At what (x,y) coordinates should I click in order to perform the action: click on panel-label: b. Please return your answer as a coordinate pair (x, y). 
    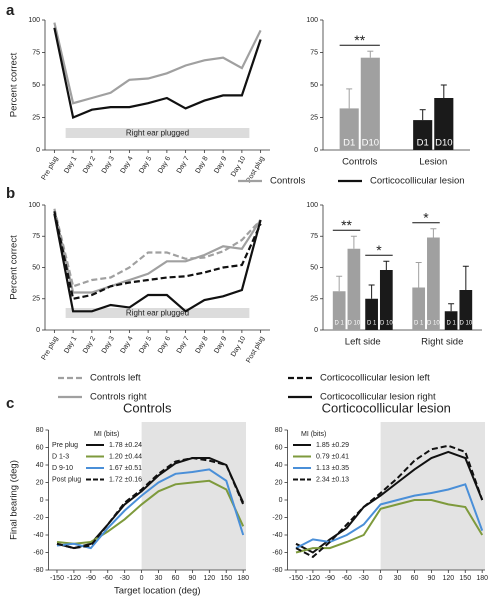
    Looking at the image, I should click on (10, 193).